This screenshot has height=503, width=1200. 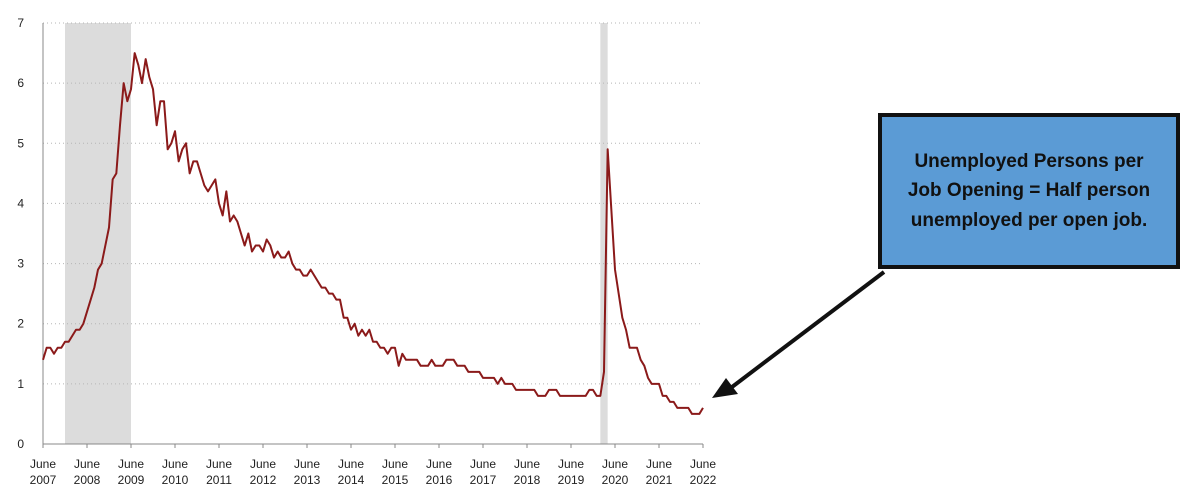 What do you see at coordinates (483, 480) in the screenshot?
I see `x-tick-year: 2017` at bounding box center [483, 480].